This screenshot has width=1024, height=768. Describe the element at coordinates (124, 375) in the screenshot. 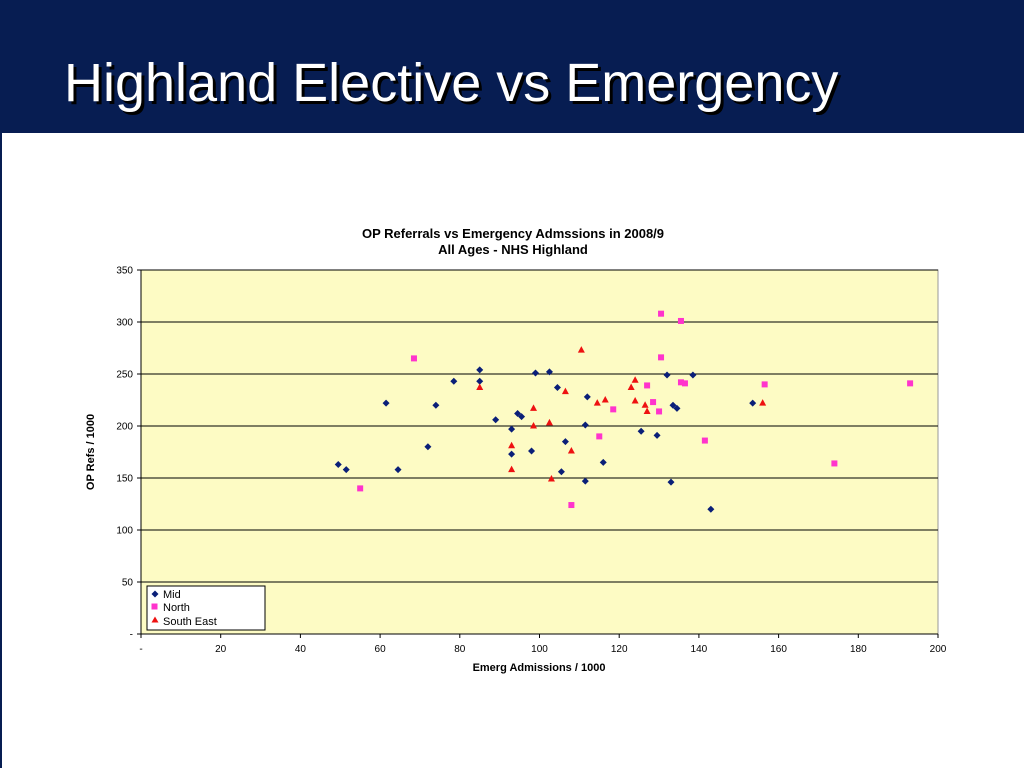

I see `y-tick-label: 250` at that location.